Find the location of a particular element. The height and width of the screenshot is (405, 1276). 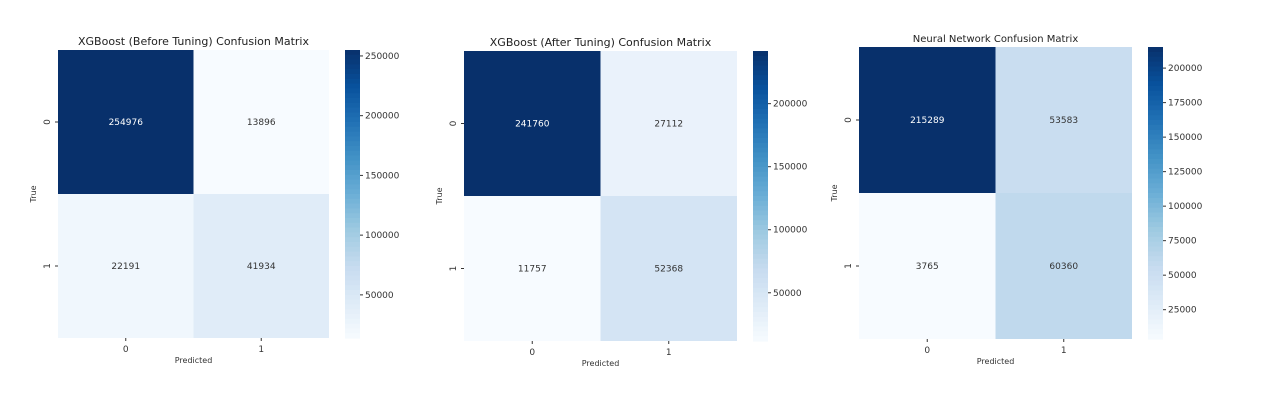

colorbar-tick-label: 175000 is located at coordinates (1185, 104).